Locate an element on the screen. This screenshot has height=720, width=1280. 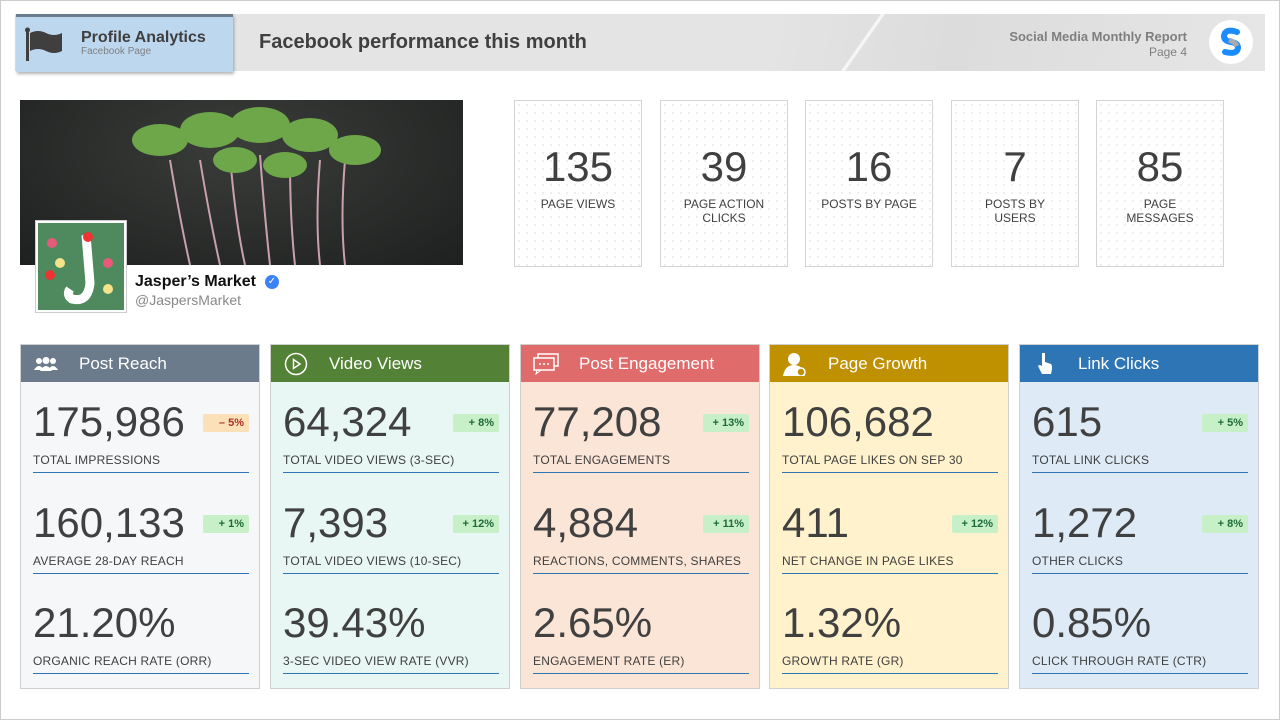
users-icon is located at coordinates (46, 364).